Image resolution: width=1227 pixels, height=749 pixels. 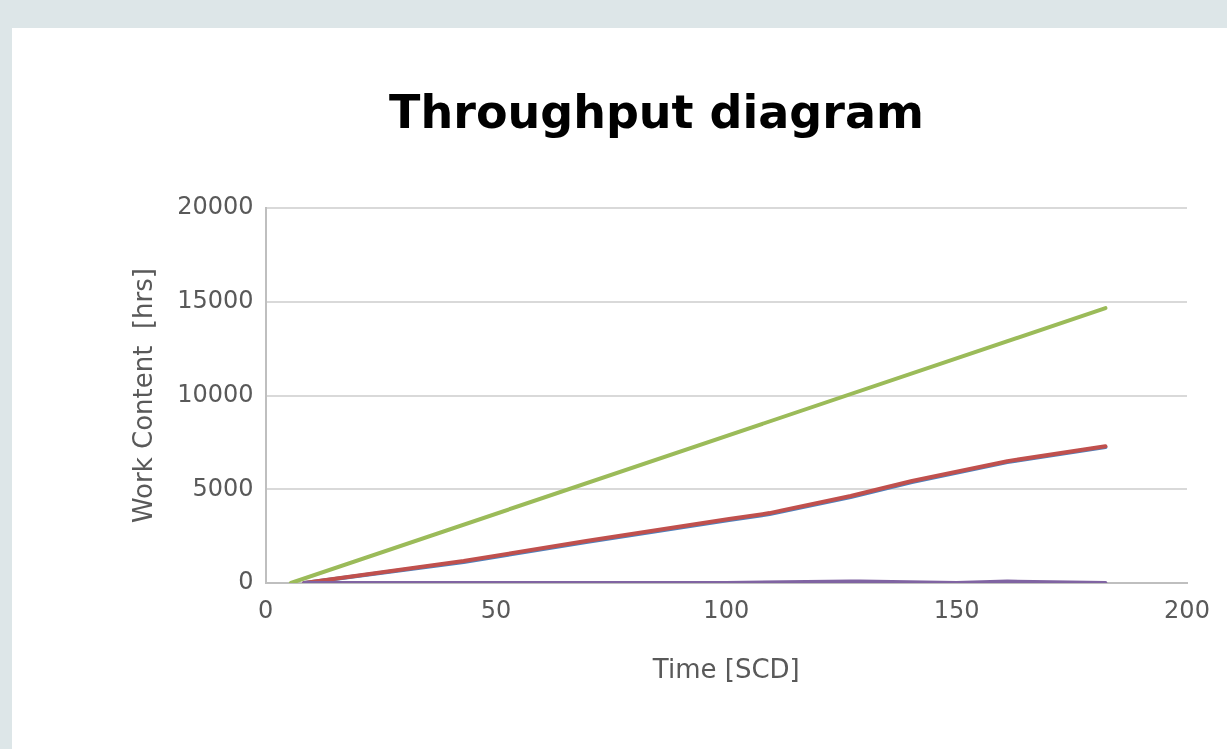 What do you see at coordinates (496, 609) in the screenshot?
I see `x-tick-label: 50` at bounding box center [496, 609].